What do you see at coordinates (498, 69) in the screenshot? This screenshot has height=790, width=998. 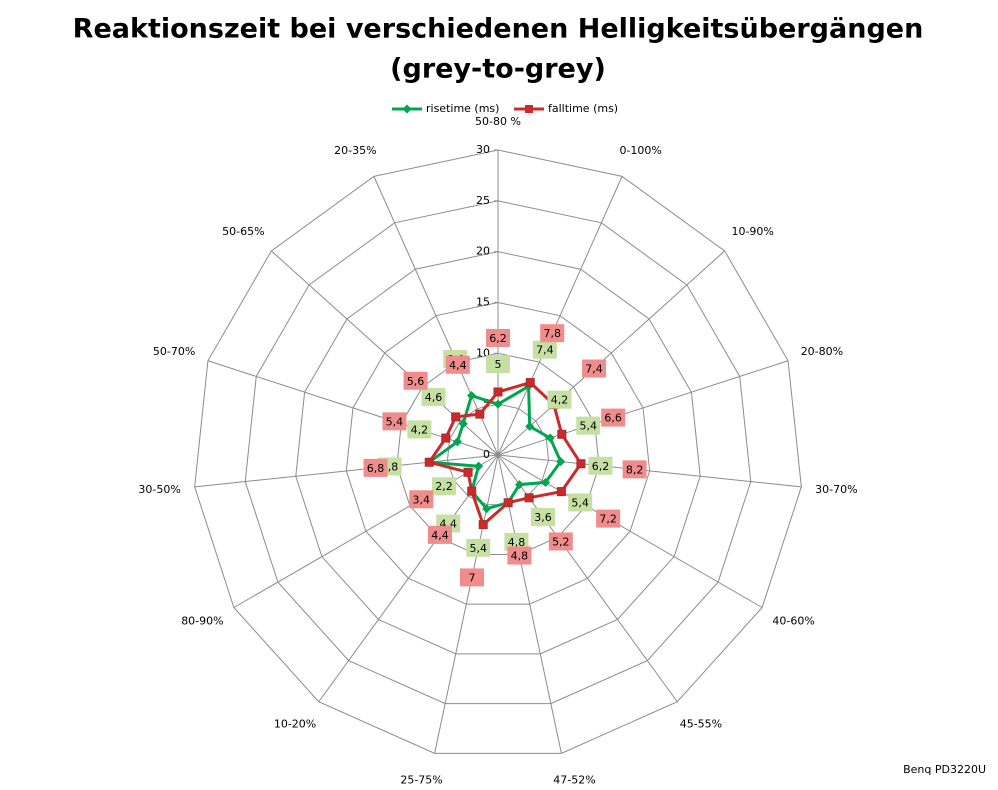 I see `chart-title: (grey-to-grey)` at bounding box center [498, 69].